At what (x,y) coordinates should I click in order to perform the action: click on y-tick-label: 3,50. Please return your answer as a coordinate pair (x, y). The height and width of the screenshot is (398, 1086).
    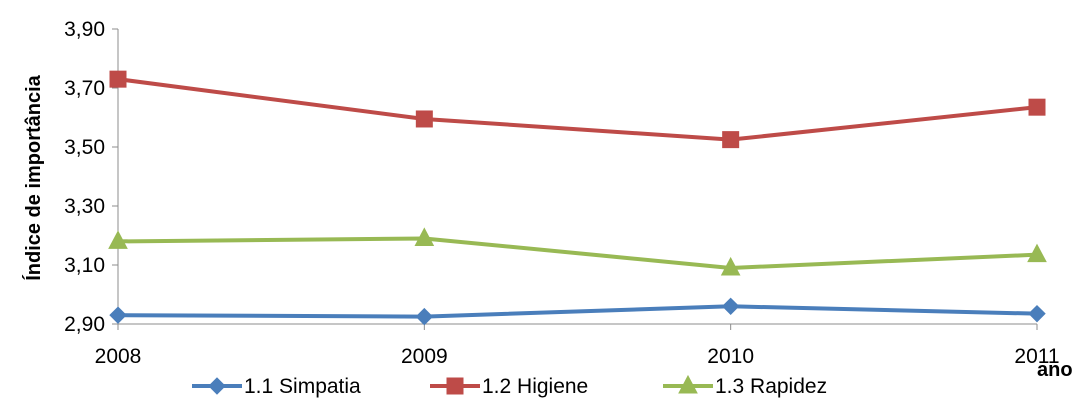
    Looking at the image, I should click on (84, 147).